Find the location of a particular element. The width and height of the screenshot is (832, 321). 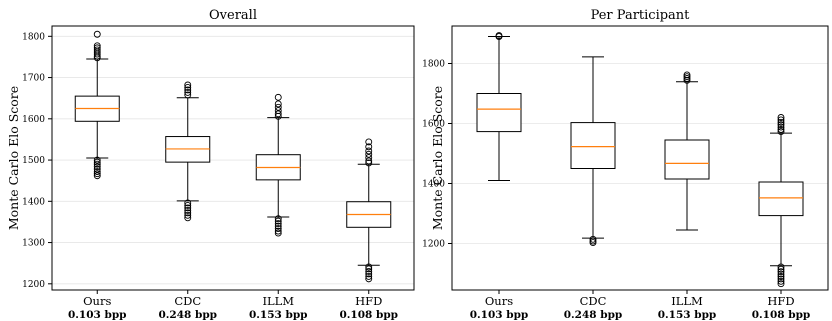

x-tick-label: ILLM is located at coordinates (278, 301).